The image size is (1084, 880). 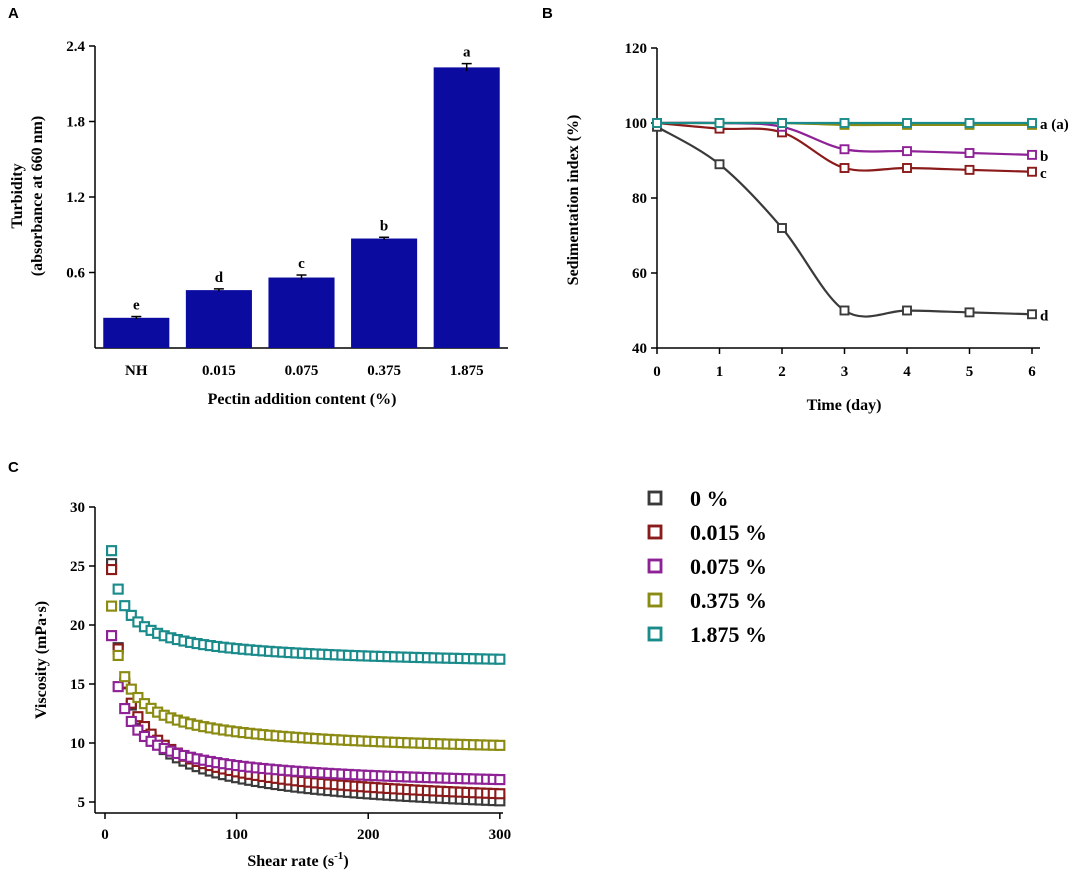 What do you see at coordinates (236, 835) in the screenshot?
I see `panel-c-x-tick-label: 100` at bounding box center [236, 835].